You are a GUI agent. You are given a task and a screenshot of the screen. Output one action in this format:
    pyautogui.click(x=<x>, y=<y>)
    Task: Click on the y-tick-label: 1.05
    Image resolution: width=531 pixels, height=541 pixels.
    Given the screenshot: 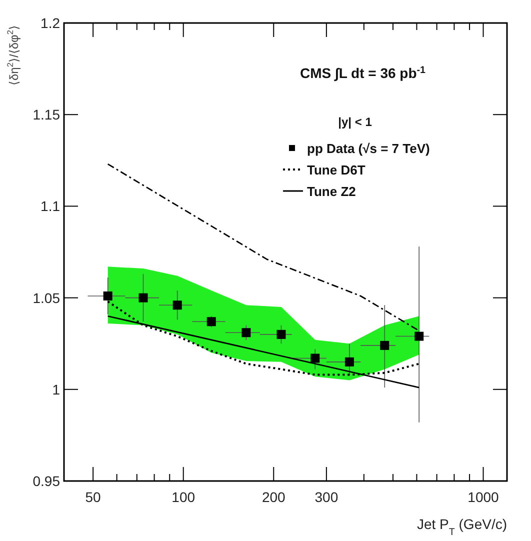 What is the action you would take?
    pyautogui.click(x=46, y=298)
    